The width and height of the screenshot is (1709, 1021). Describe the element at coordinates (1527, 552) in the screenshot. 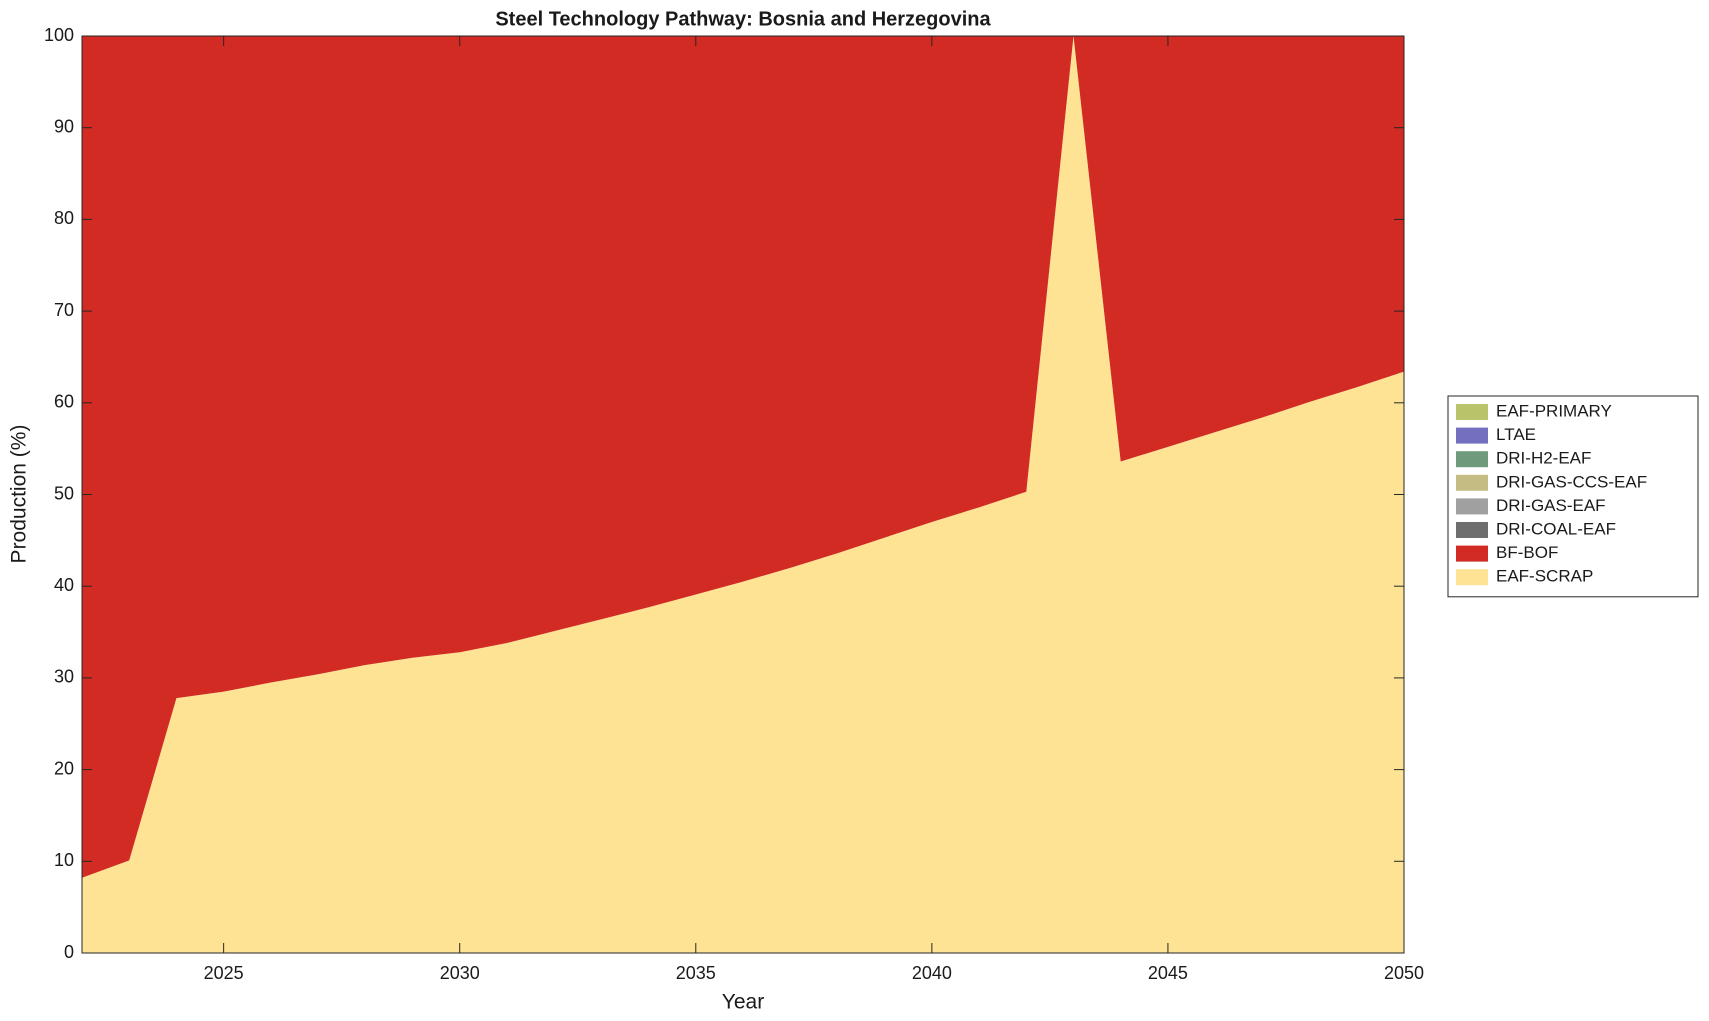

I see `legend-label: BF-BOF` at that location.